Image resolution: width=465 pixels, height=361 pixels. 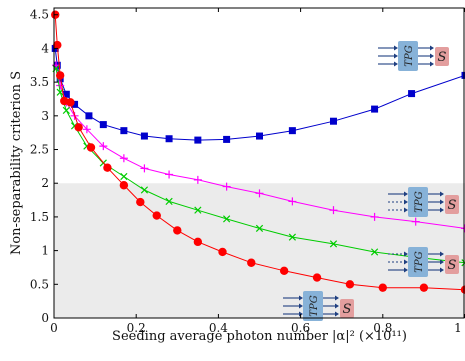 I want to click on x-tick-label: 1, so click(x=458, y=328).